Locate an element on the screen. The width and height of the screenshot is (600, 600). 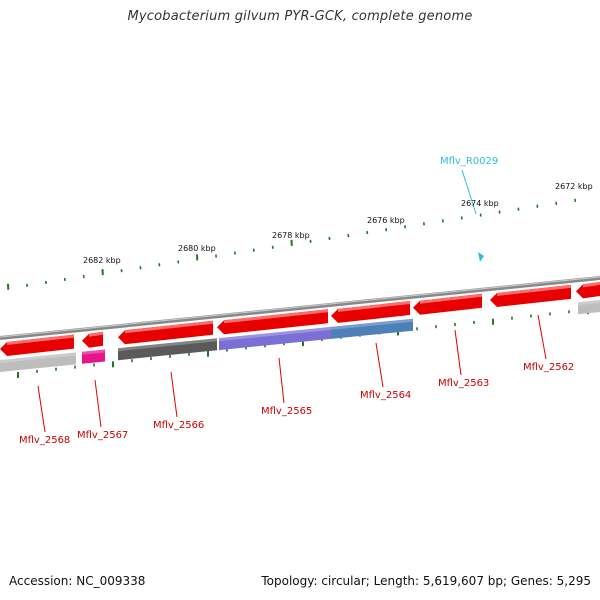
backbone-line is located at coordinates (300, 308).